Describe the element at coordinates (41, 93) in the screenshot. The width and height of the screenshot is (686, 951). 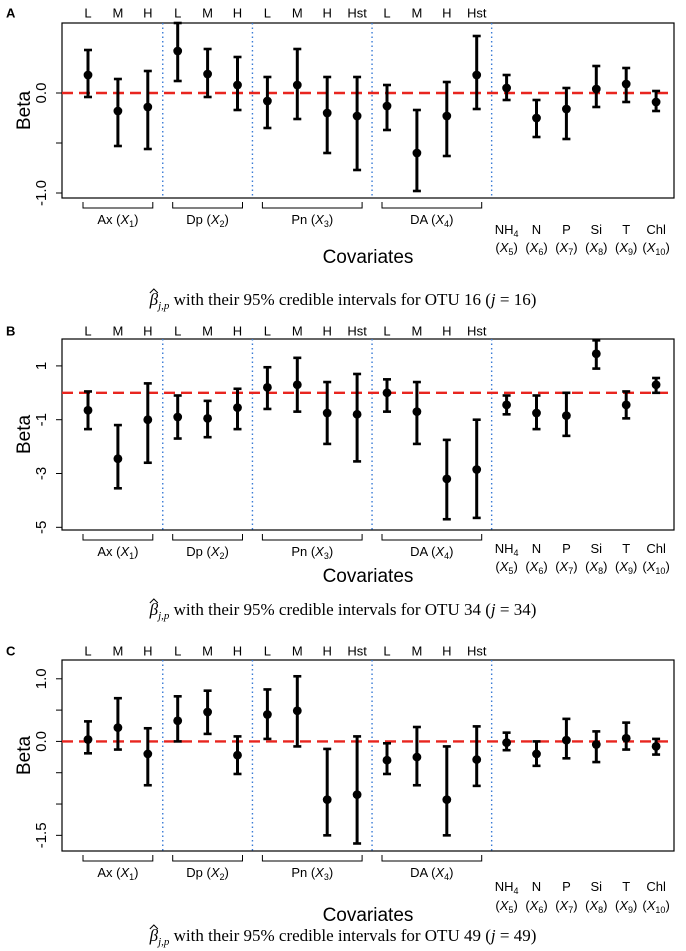
I see `y-tick-label: 0.0` at that location.